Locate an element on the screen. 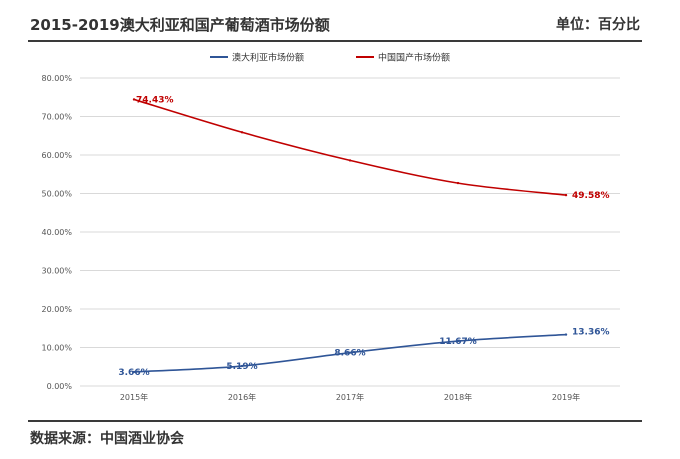 This screenshot has width=680, height=459. legend-label: 中国国产市场份额 is located at coordinates (414, 58).